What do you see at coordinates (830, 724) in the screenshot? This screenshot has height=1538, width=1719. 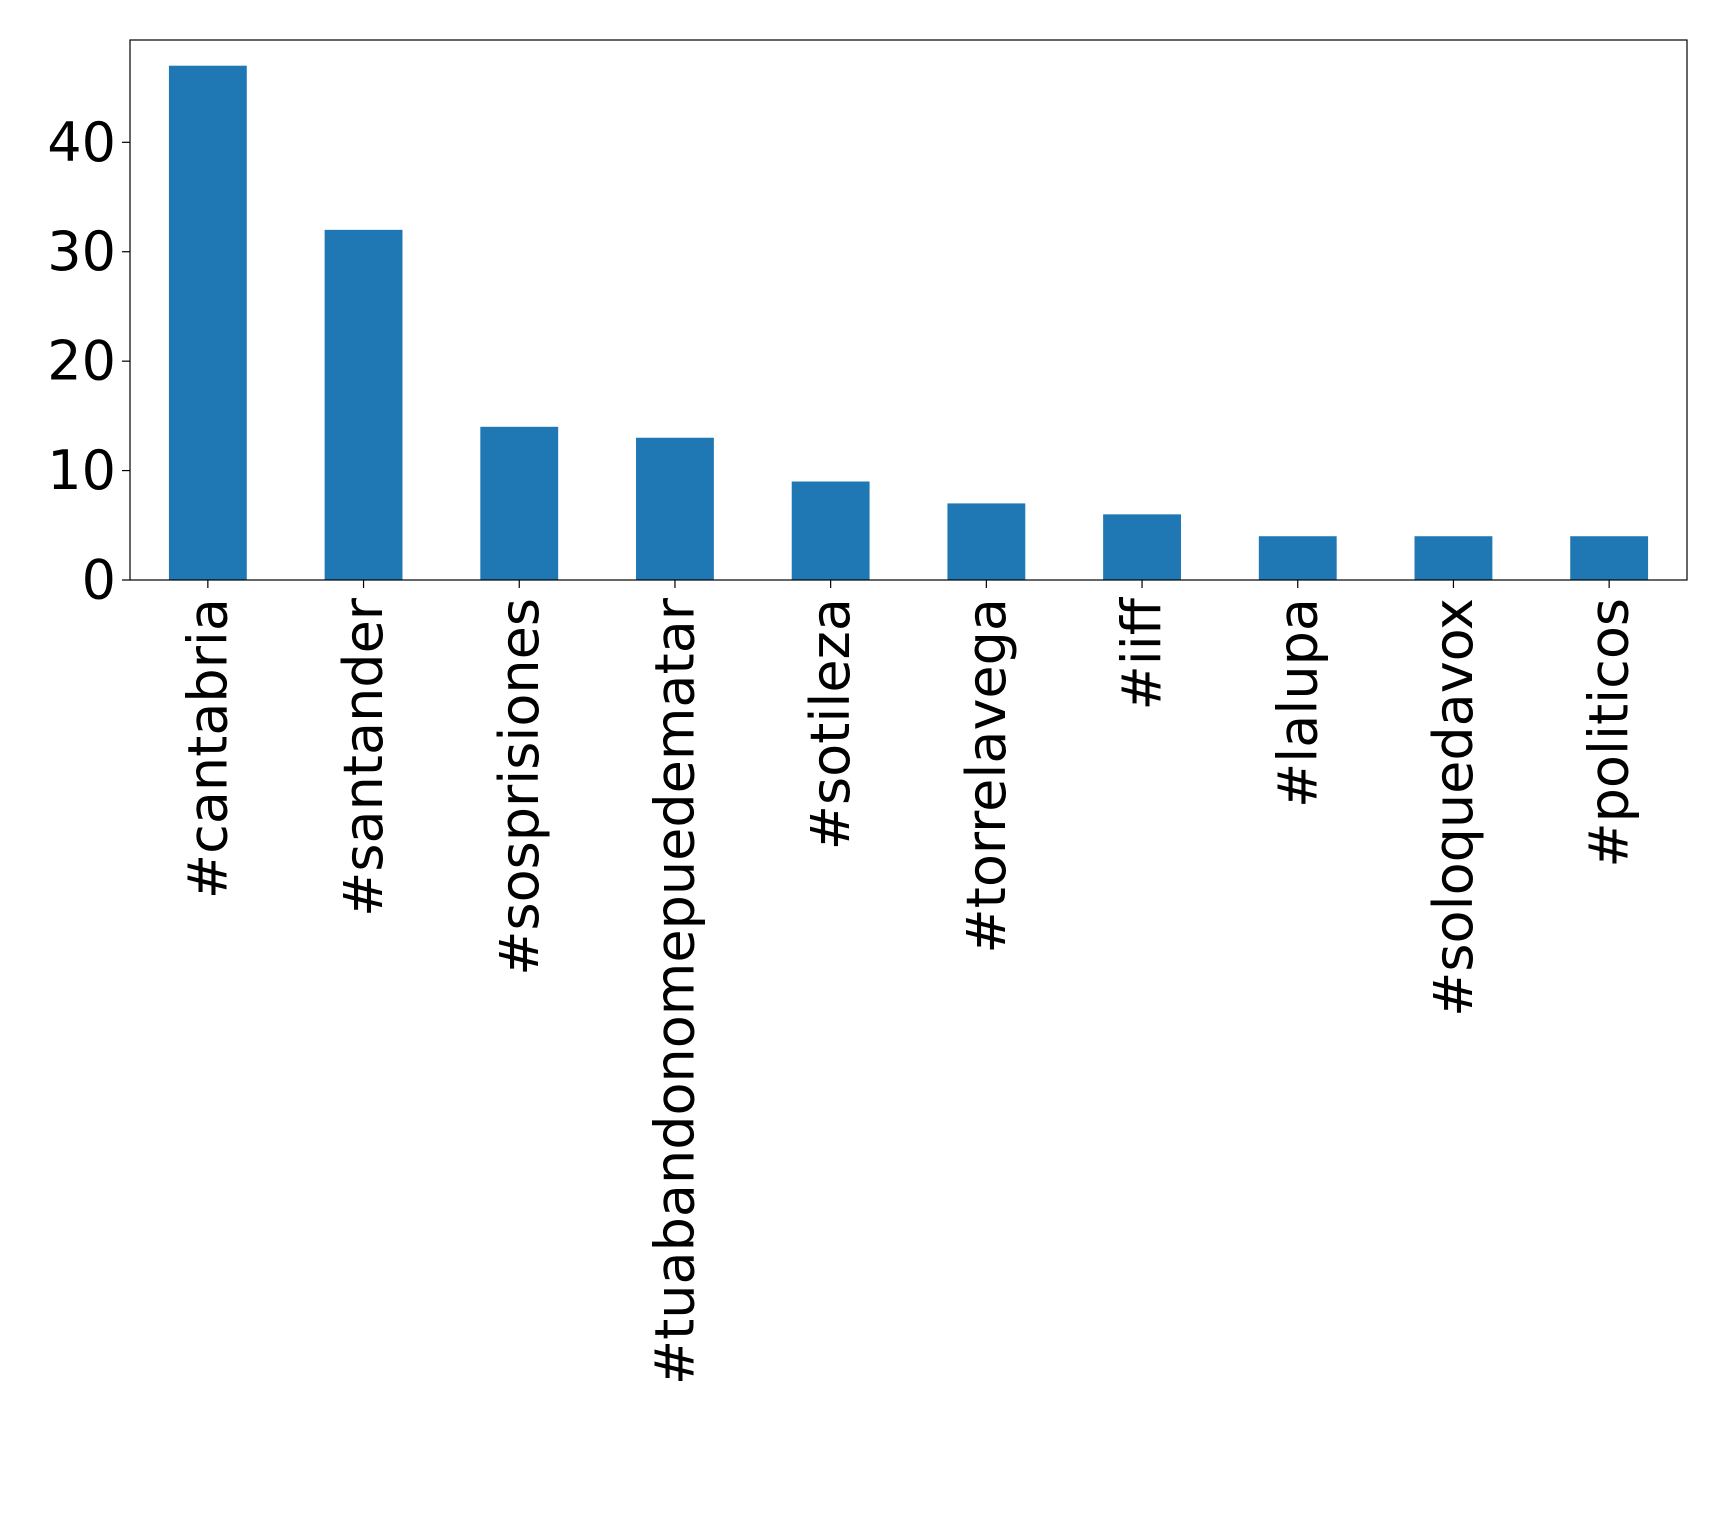 I see `x-tick-label: #sotileza` at bounding box center [830, 724].